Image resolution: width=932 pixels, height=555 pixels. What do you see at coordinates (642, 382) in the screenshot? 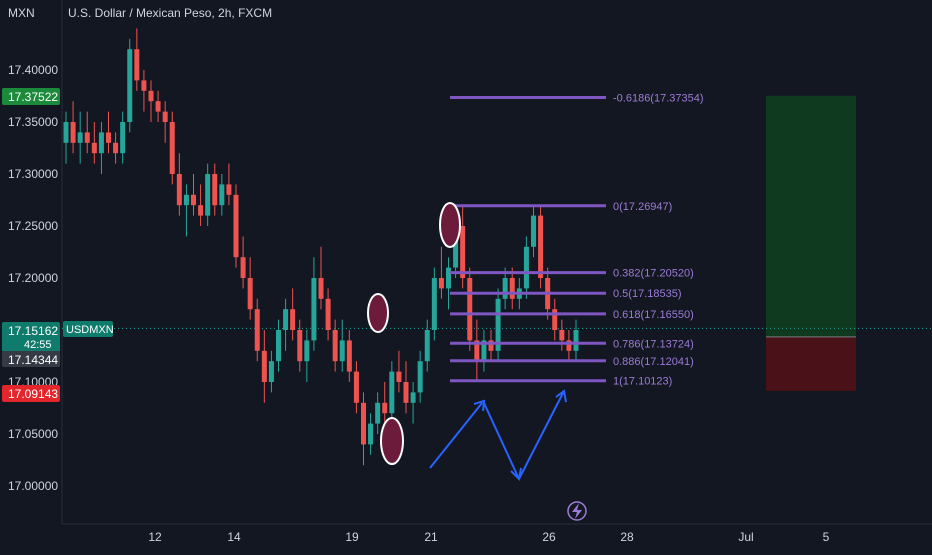
I see `fib-level-label: 1(17.10123)` at bounding box center [642, 382].